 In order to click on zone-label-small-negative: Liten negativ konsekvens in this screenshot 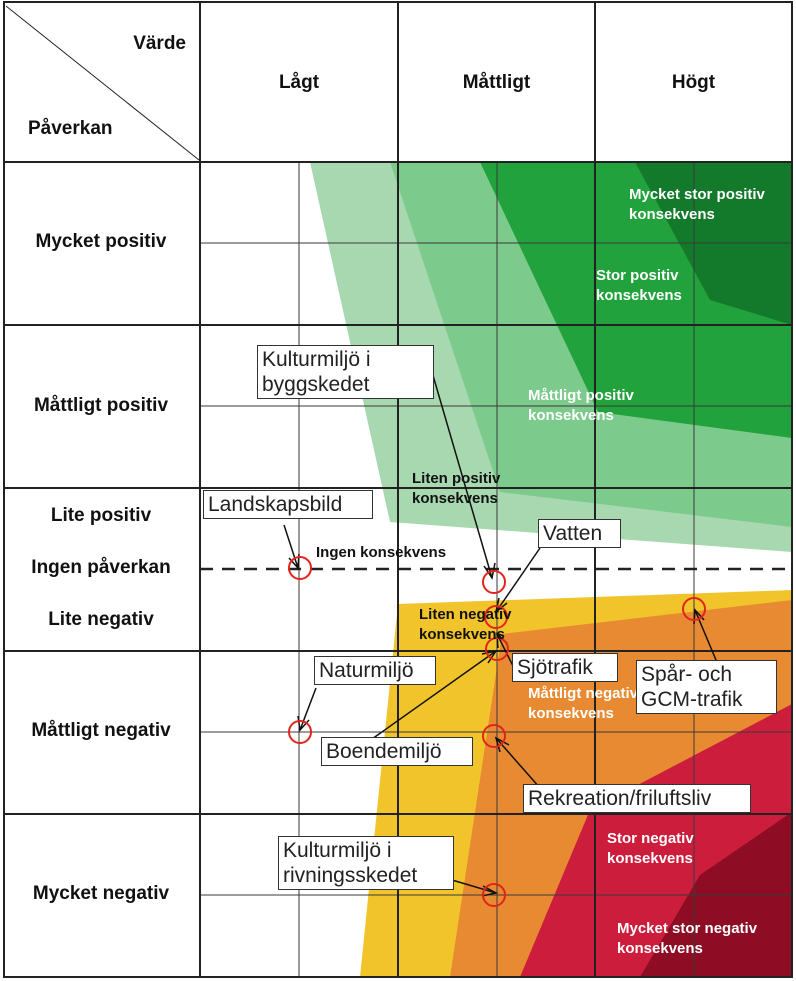, I will do `click(465, 624)`.